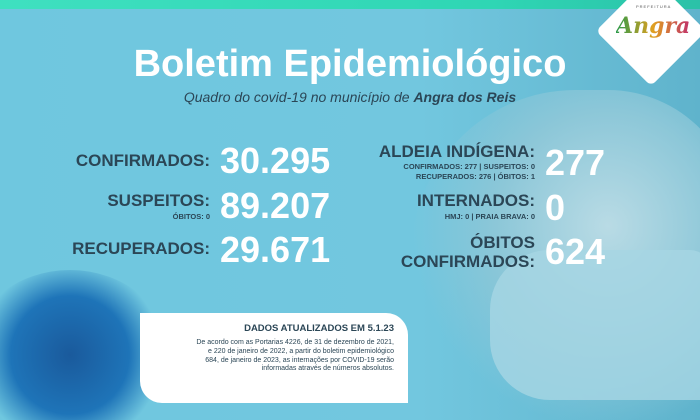 The image size is (700, 420). Describe the element at coordinates (475, 176) in the screenshot. I see `aldeia-sub2: RECUPERADOS: 276 | ÓBITOS: 1` at that location.